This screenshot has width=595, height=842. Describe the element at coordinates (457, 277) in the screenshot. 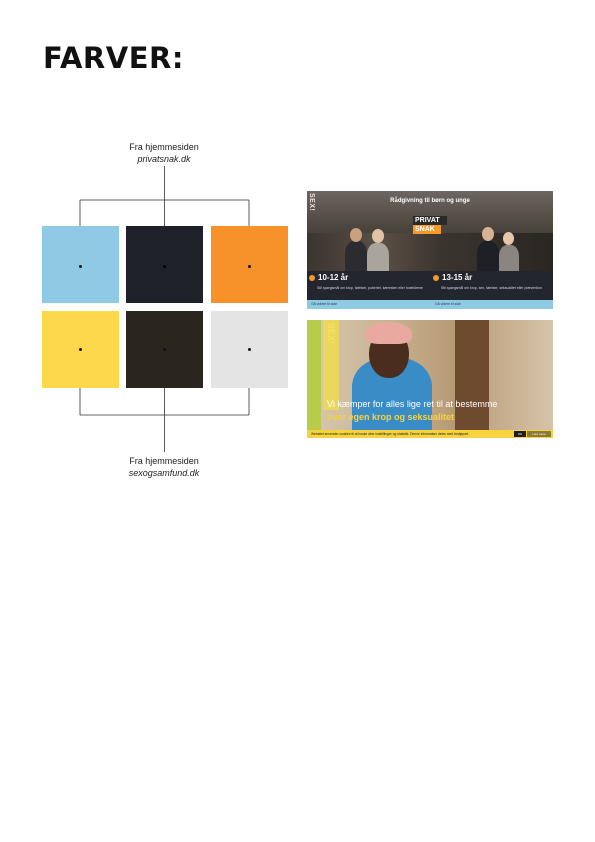

I see `age-label: 13-15 år` at that location.